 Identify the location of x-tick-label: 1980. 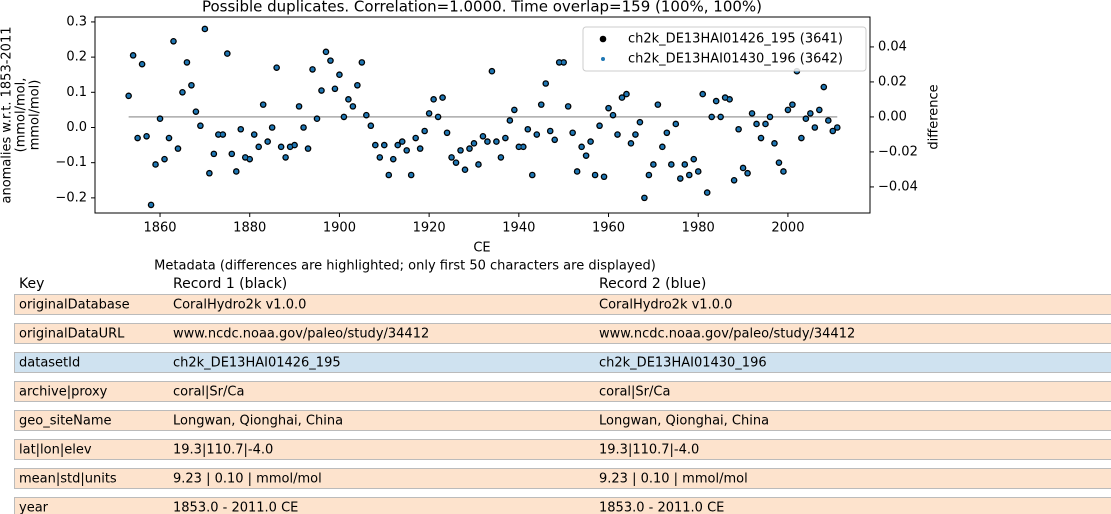
(698, 228).